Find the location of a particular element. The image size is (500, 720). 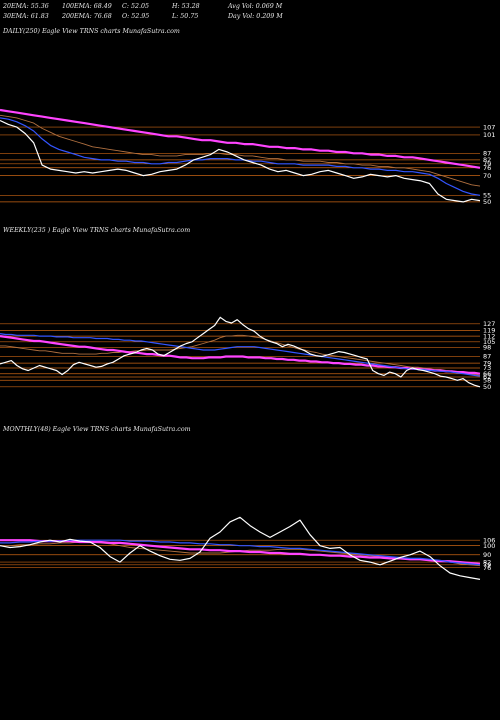

level-label: 112 is located at coordinates (489, 336).